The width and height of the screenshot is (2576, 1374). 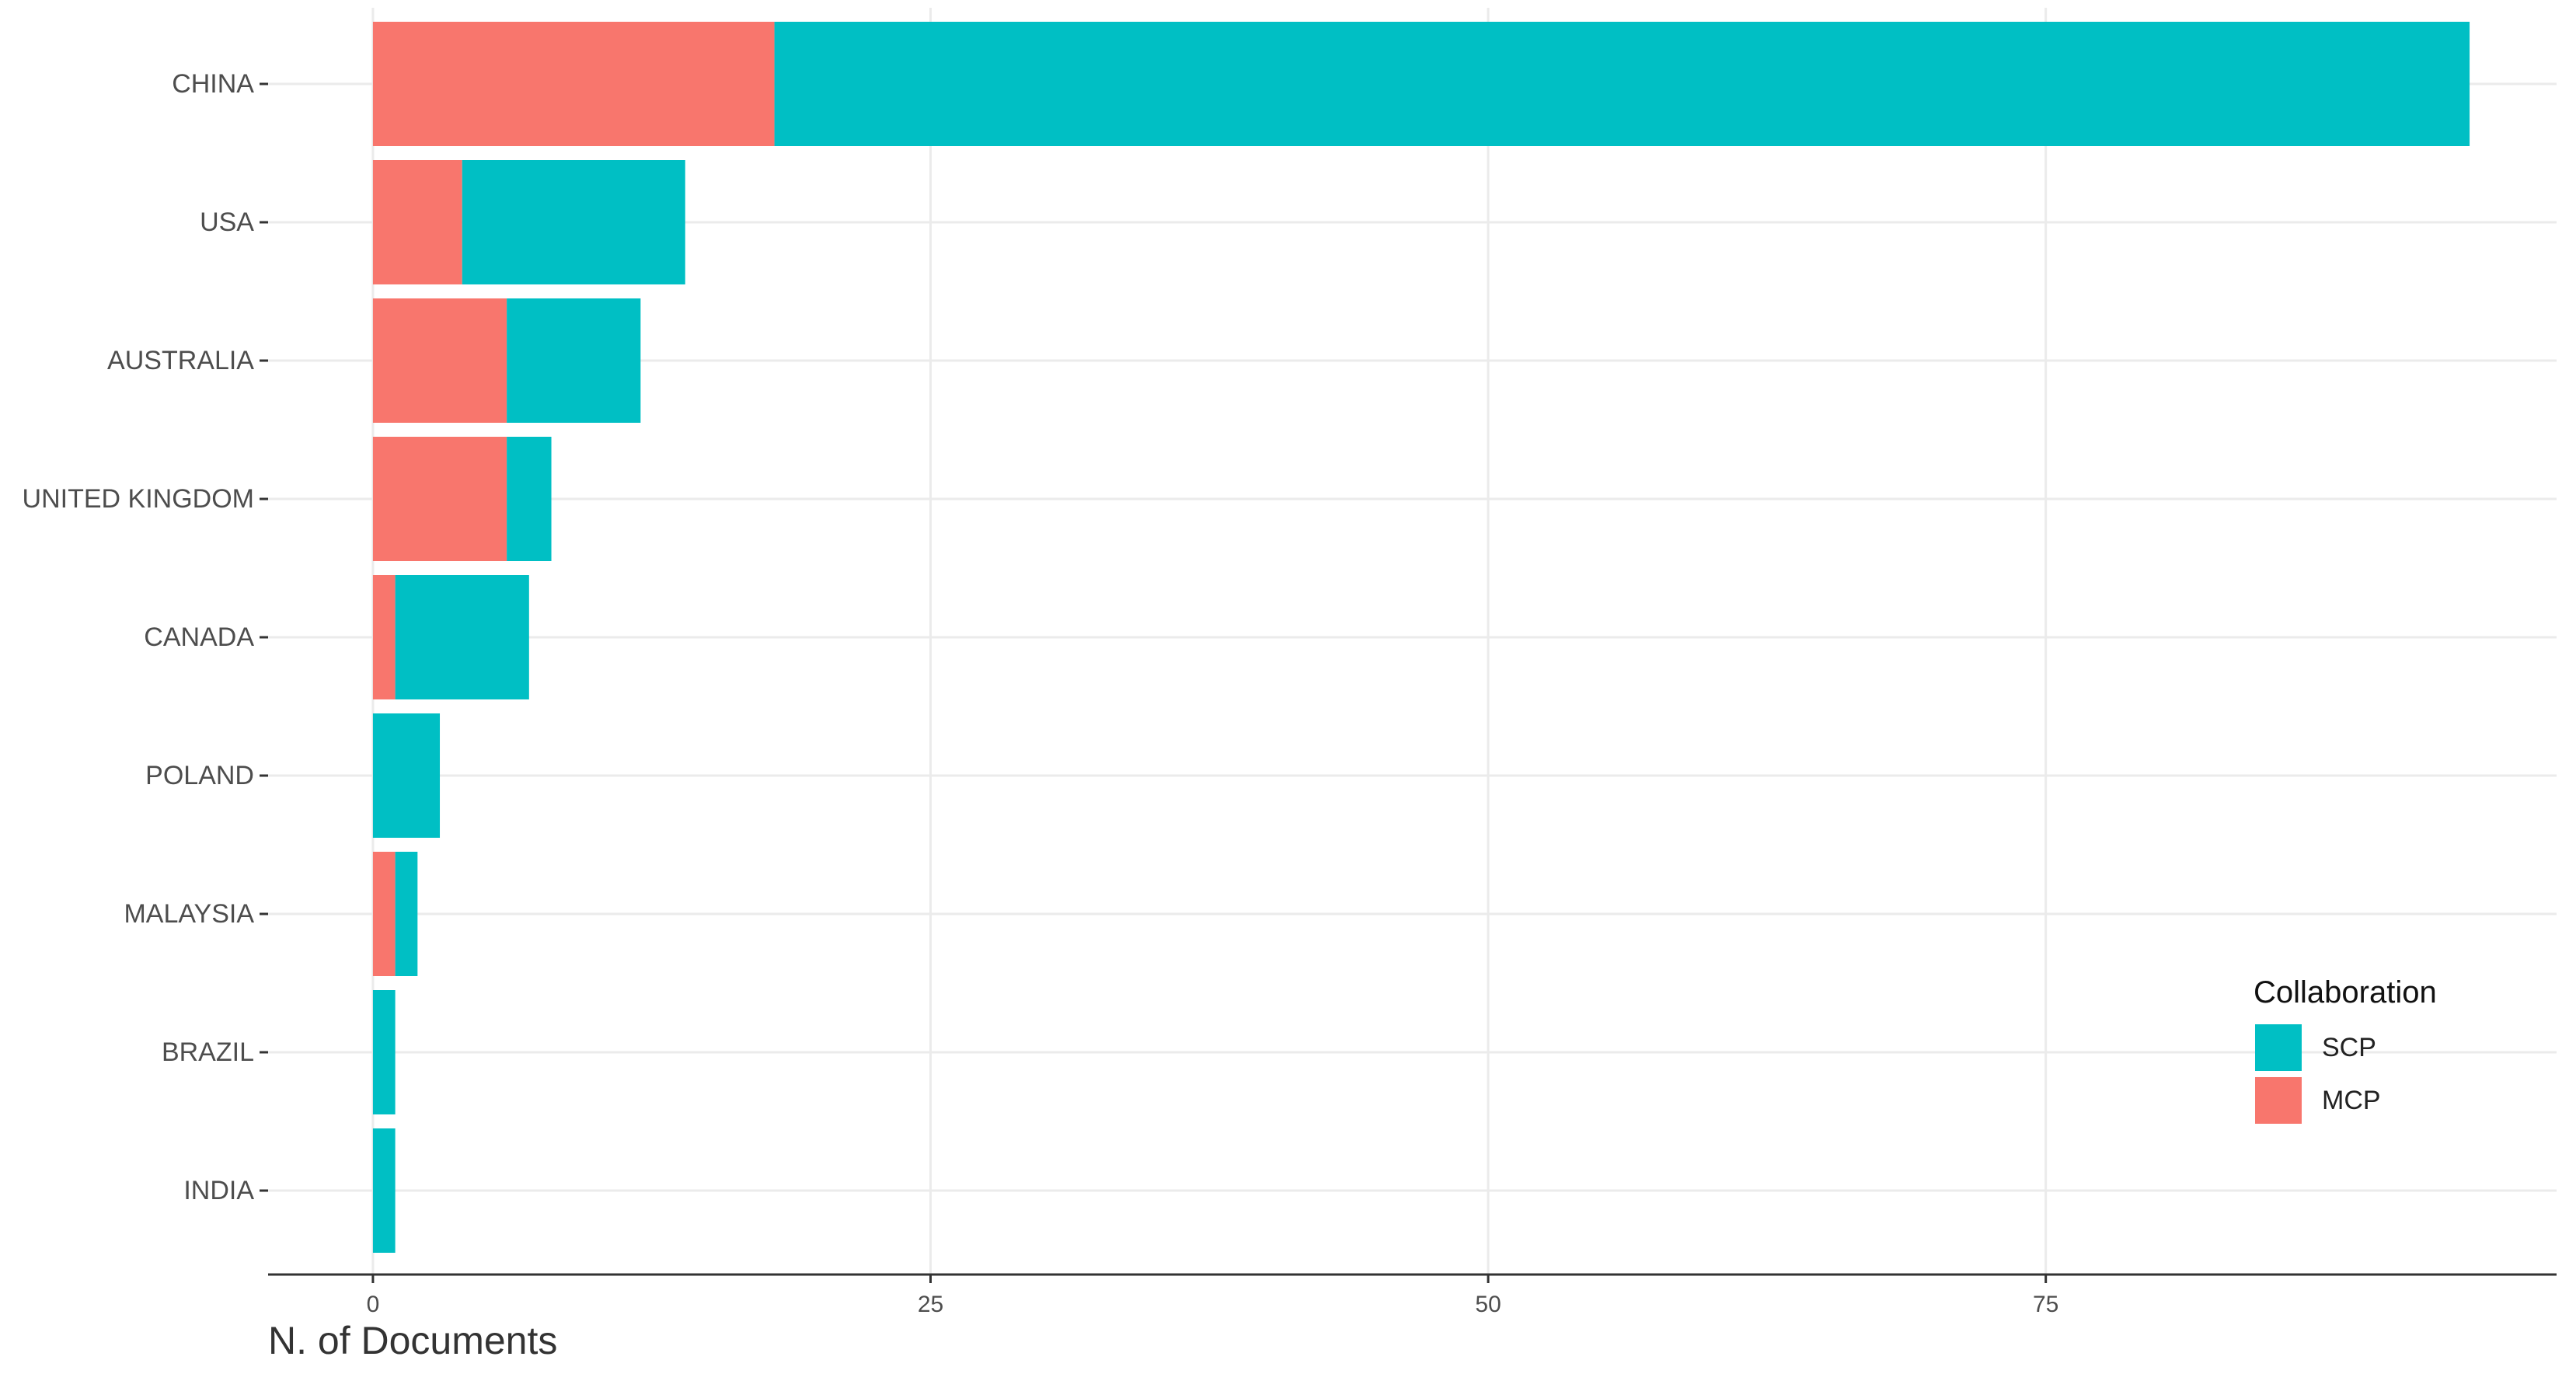 What do you see at coordinates (2278, 1047) in the screenshot?
I see `legend-swatch-scp` at bounding box center [2278, 1047].